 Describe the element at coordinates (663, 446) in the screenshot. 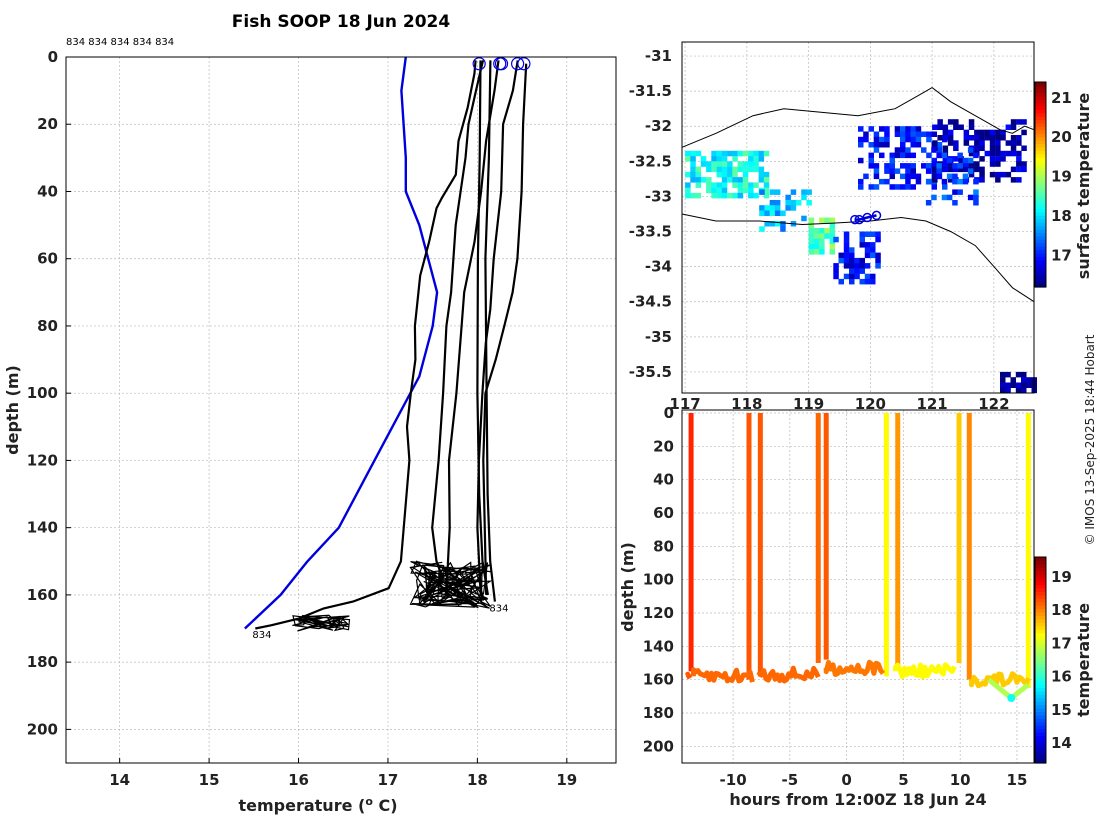

I see `depth-tick-label: 20` at that location.